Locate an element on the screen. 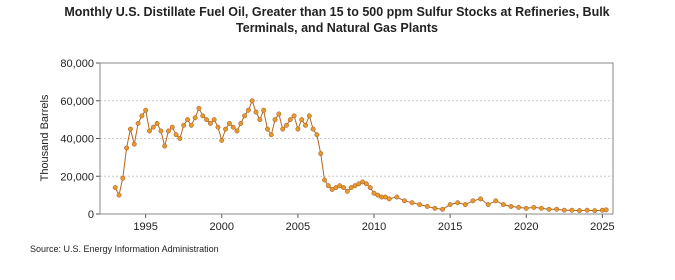 The image size is (675, 280). x-tick-label: 1995 is located at coordinates (145, 227).